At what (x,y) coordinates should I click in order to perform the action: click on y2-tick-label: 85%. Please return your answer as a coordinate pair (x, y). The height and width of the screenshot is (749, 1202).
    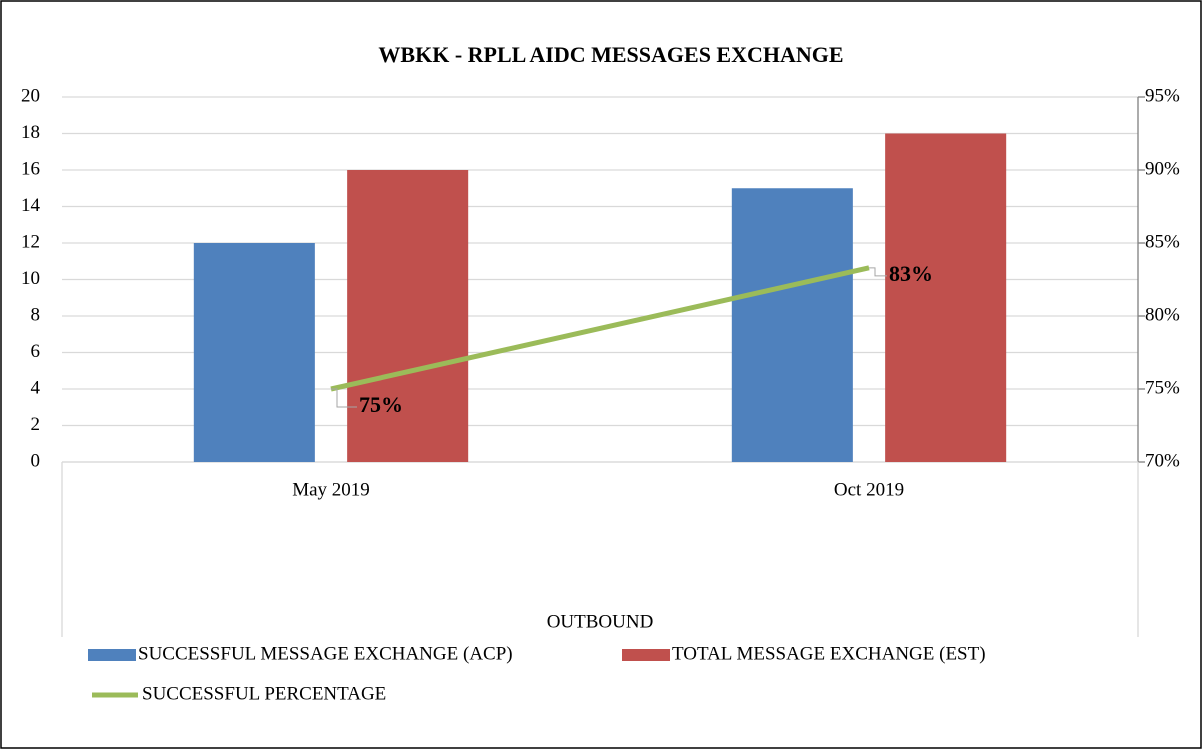
    Looking at the image, I should click on (1162, 241).